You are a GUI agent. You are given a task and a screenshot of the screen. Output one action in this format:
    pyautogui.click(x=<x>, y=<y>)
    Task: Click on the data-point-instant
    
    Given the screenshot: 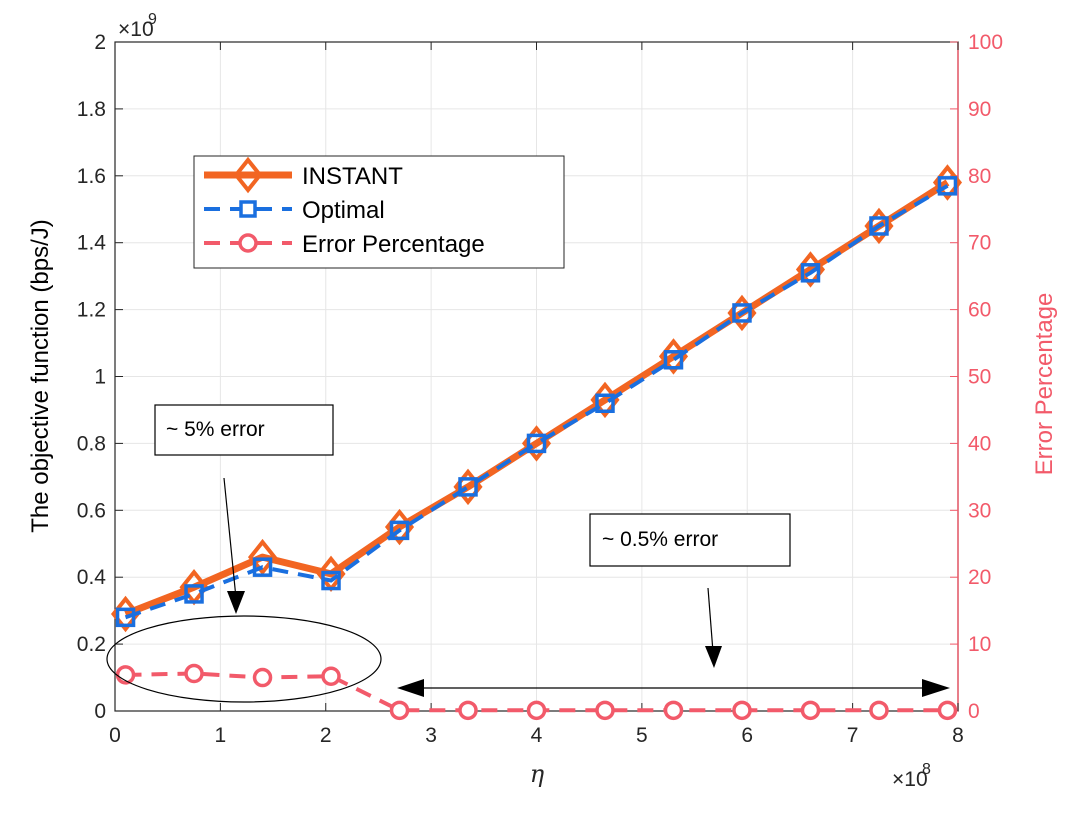 What is the action you would take?
    pyautogui.click(x=262, y=557)
    